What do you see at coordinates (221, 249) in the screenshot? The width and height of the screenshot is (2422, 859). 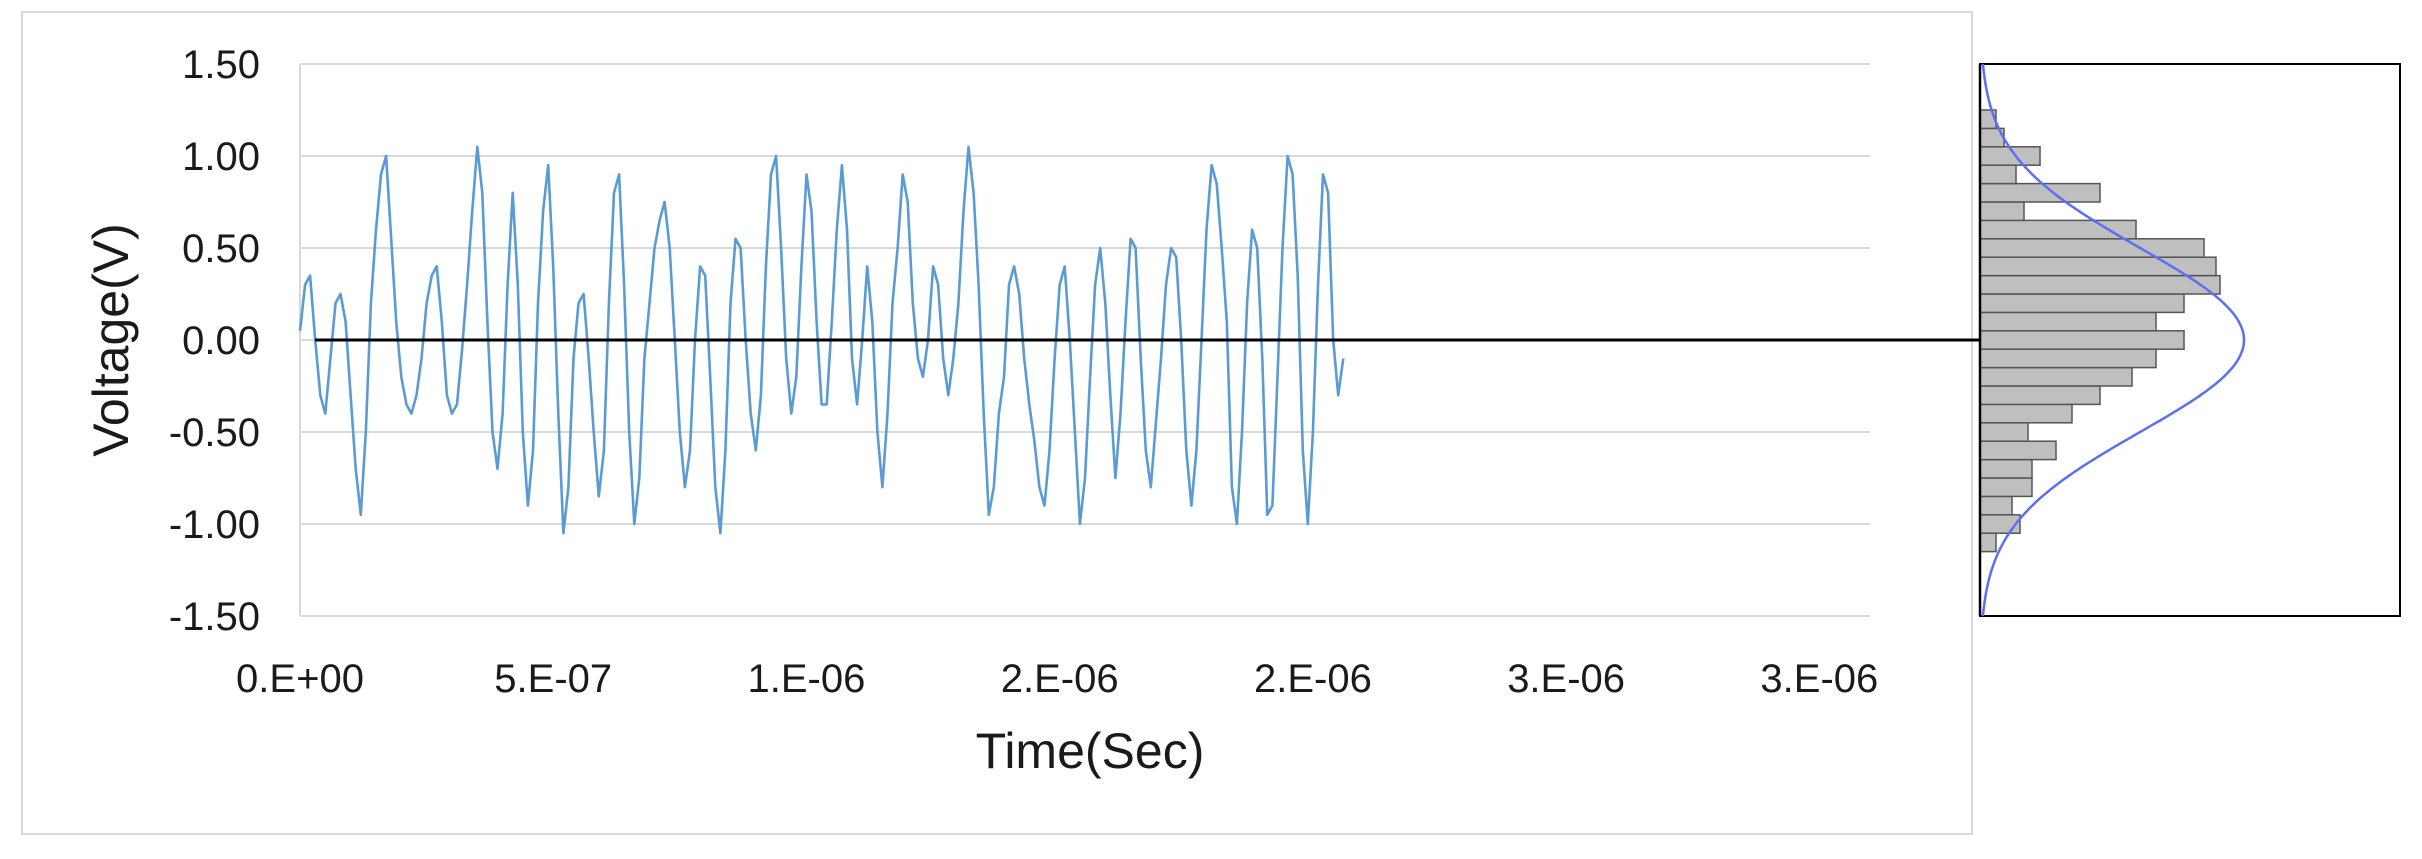 I see `y-tick-label: 0.50` at bounding box center [221, 249].